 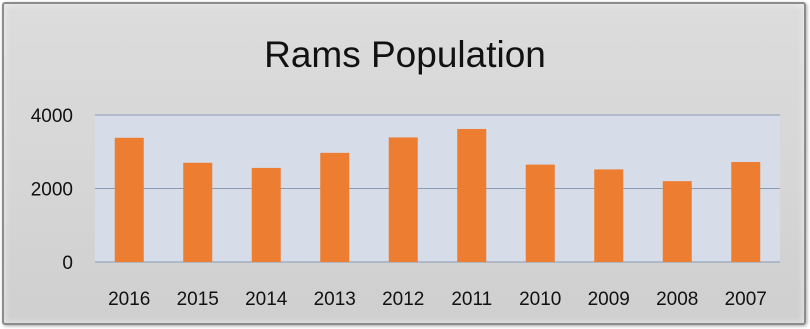 What do you see at coordinates (129, 199) in the screenshot?
I see `bar-2016` at bounding box center [129, 199].